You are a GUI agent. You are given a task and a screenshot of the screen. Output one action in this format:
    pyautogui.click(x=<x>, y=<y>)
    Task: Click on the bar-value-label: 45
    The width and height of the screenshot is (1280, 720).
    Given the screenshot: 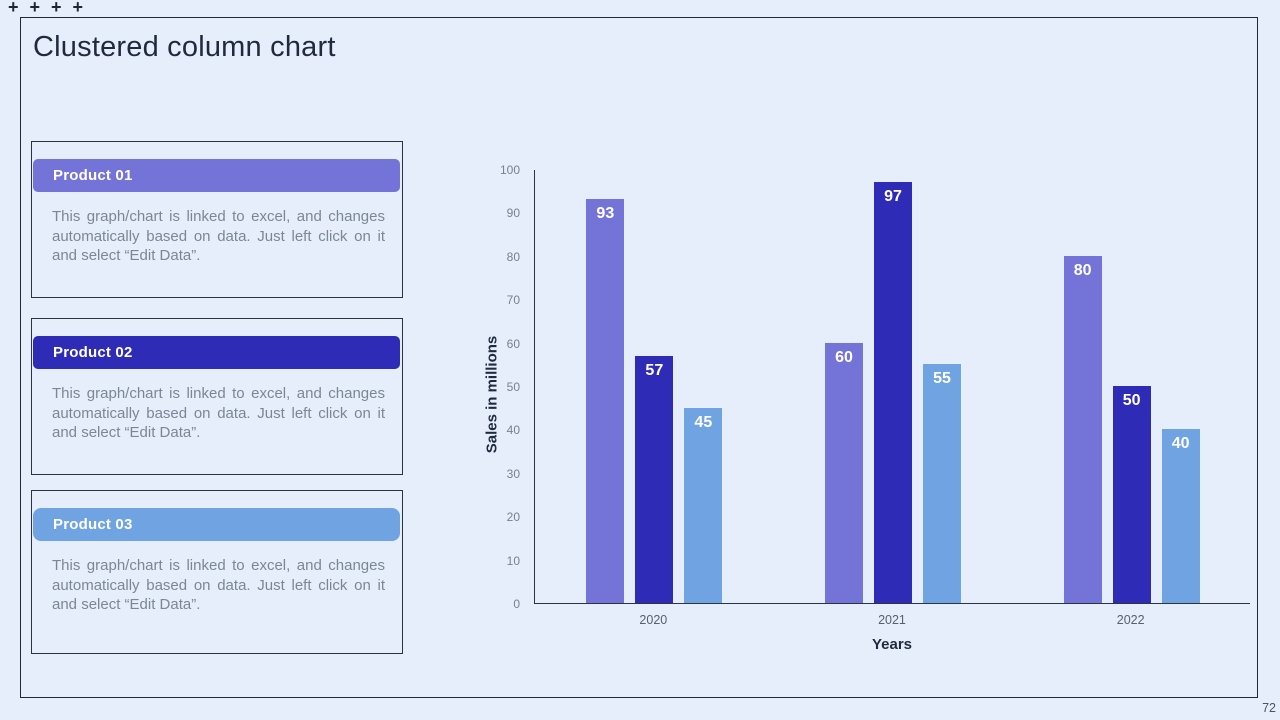 What is the action you would take?
    pyautogui.click(x=703, y=422)
    